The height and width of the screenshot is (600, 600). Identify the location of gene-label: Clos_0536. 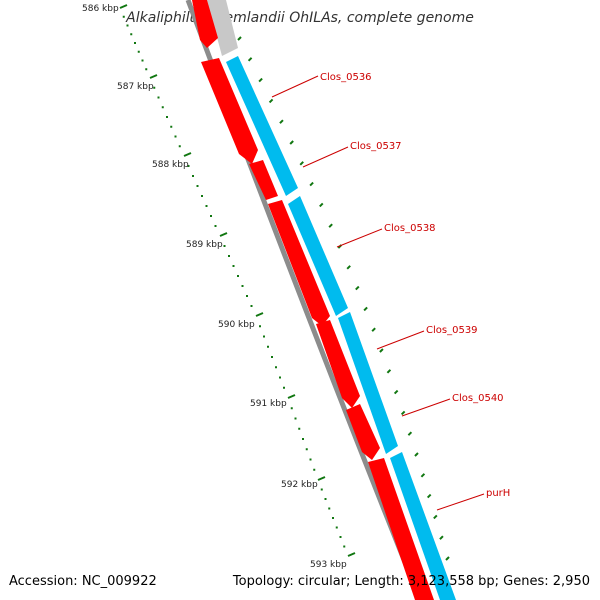
(346, 77).